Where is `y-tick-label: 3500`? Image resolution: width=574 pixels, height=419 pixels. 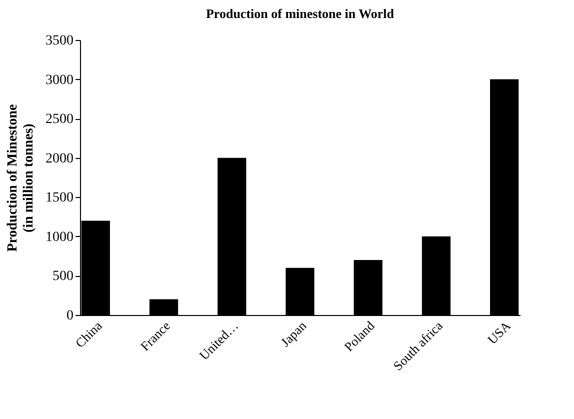 y-tick-label: 3500 is located at coordinates (60, 41).